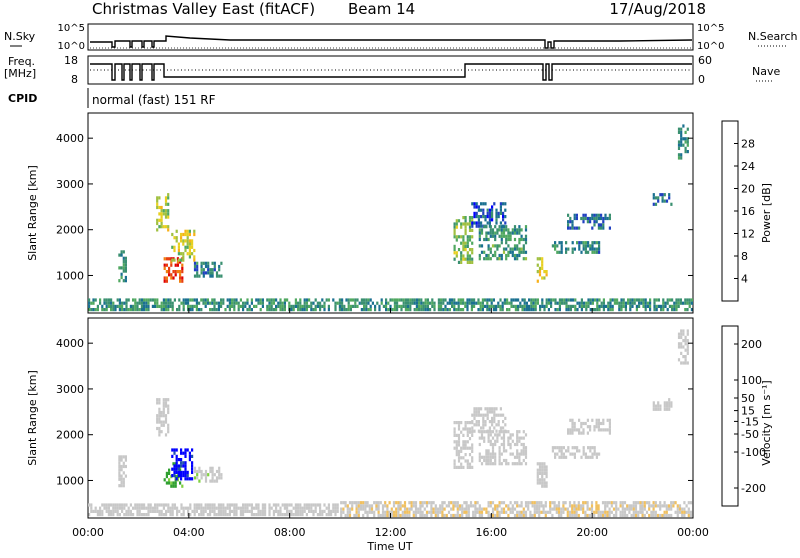 The height and width of the screenshot is (558, 800). I want to click on power-colorbar-tick-label: 12, so click(748, 234).